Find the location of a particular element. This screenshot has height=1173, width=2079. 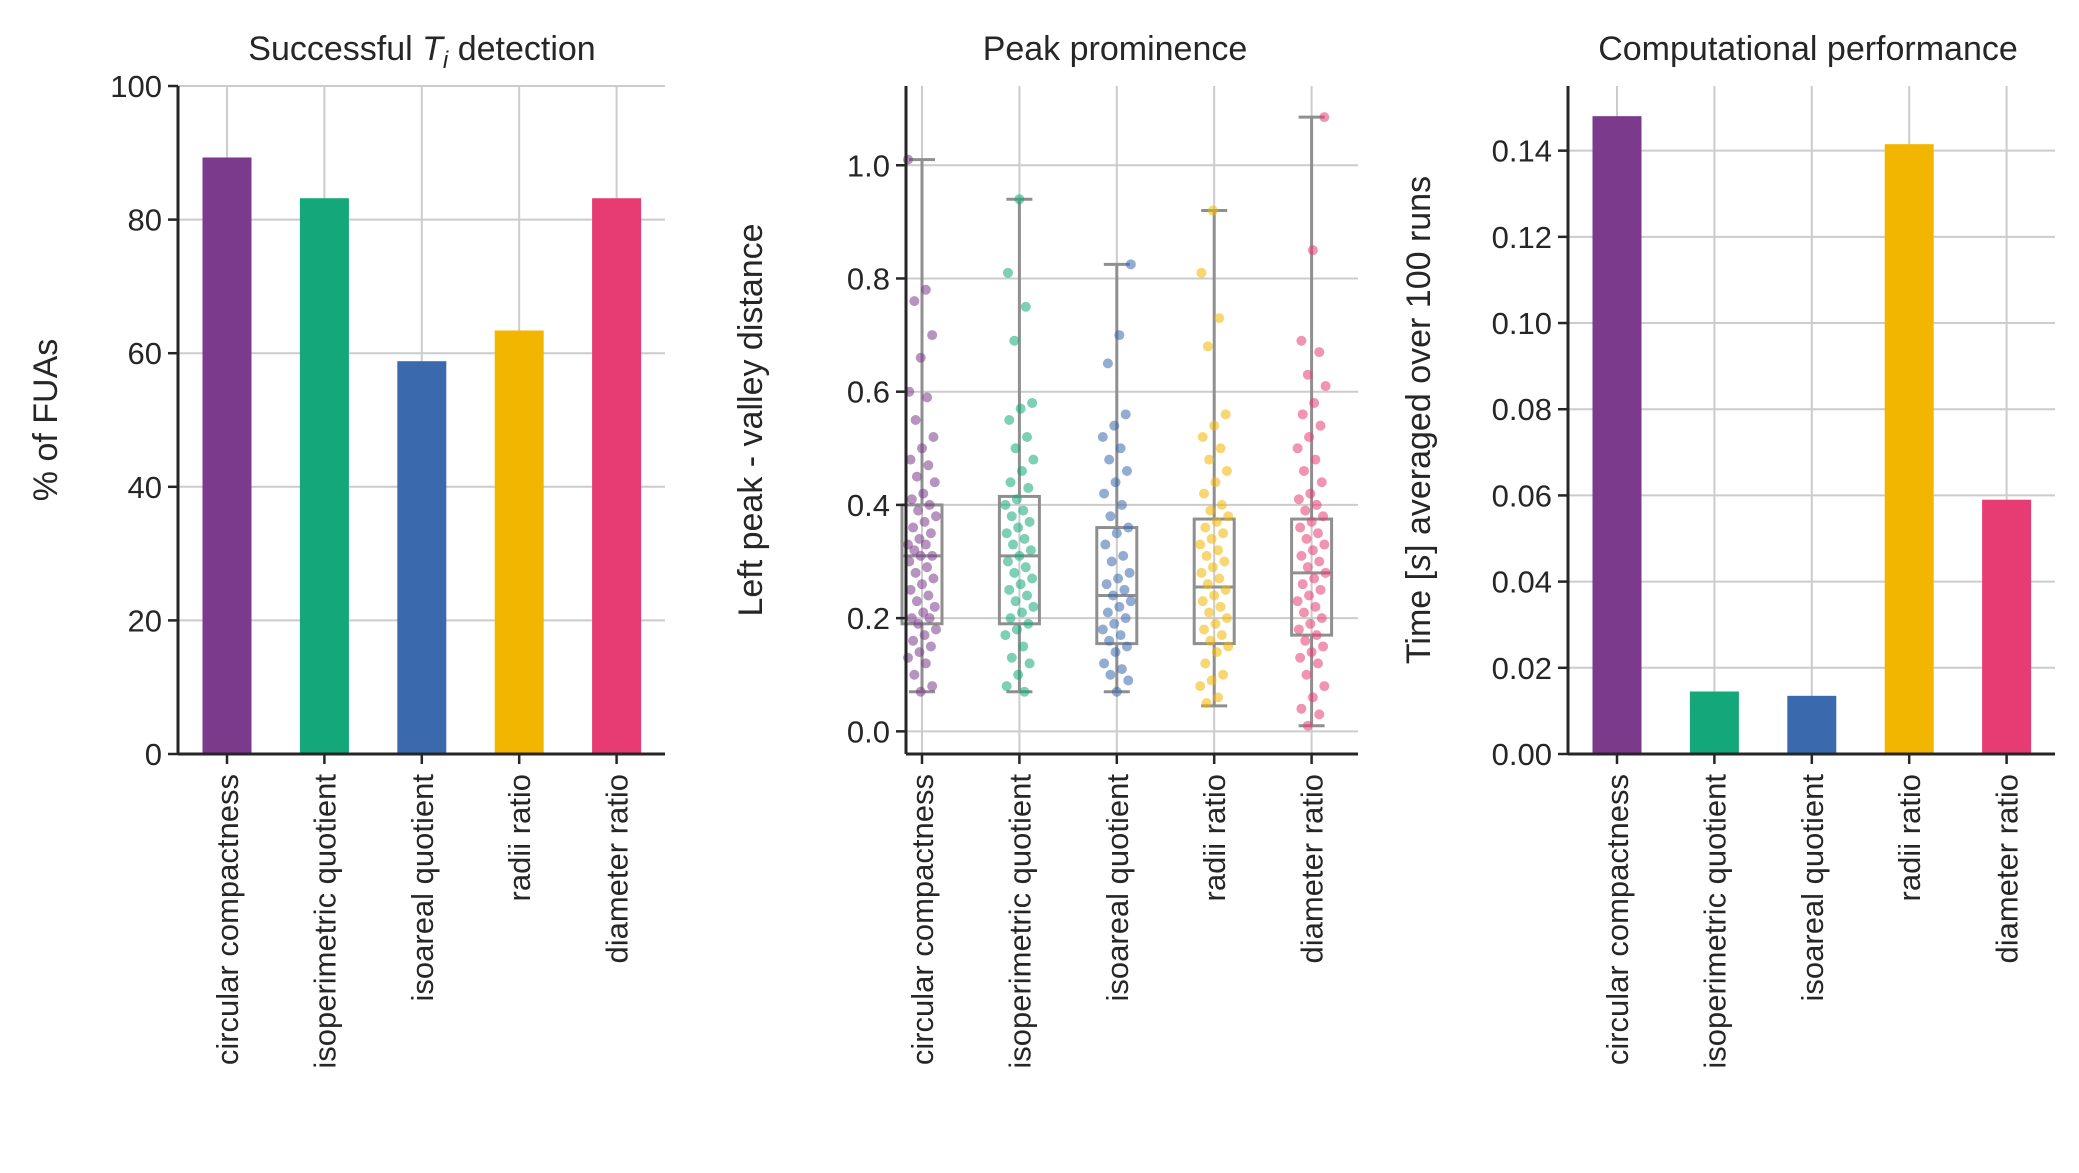

y-tick-label: 0.2 is located at coordinates (868, 618).